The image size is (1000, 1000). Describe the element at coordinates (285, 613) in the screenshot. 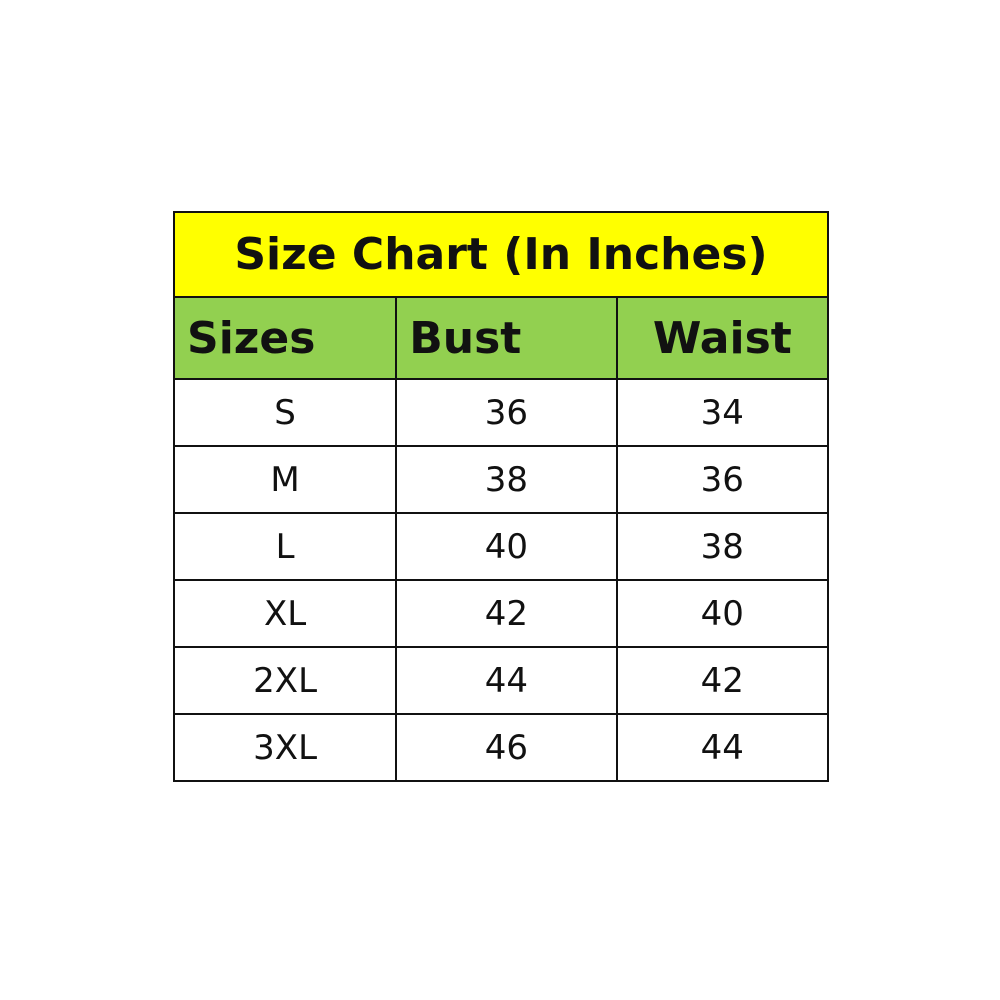

I see `size-cell: XL` at that location.